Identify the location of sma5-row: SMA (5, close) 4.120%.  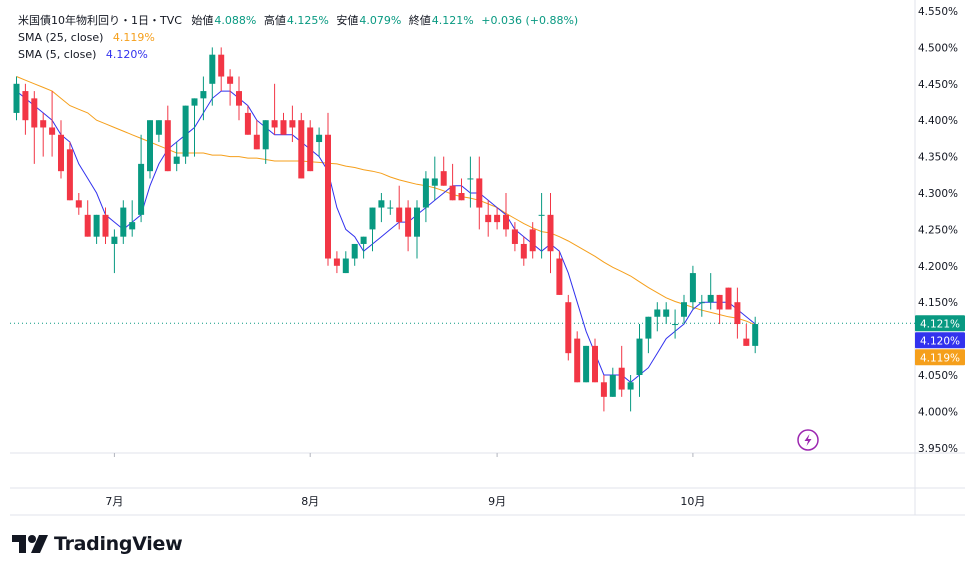
(298, 54).